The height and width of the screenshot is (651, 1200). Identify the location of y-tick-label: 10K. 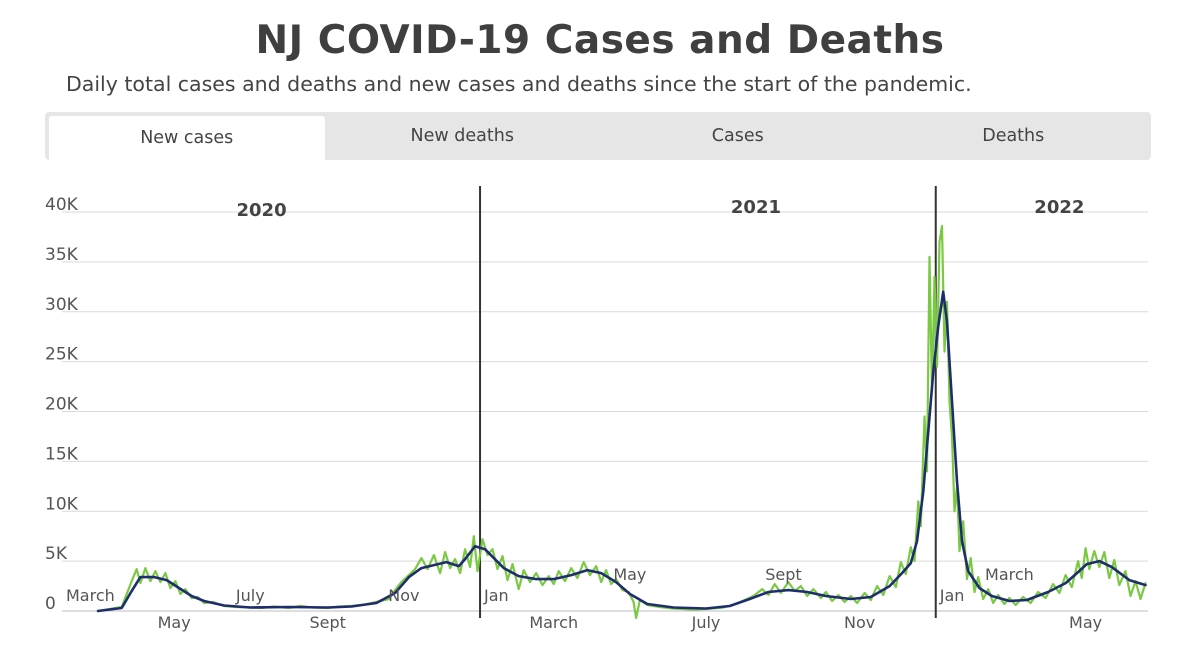
(62, 504).